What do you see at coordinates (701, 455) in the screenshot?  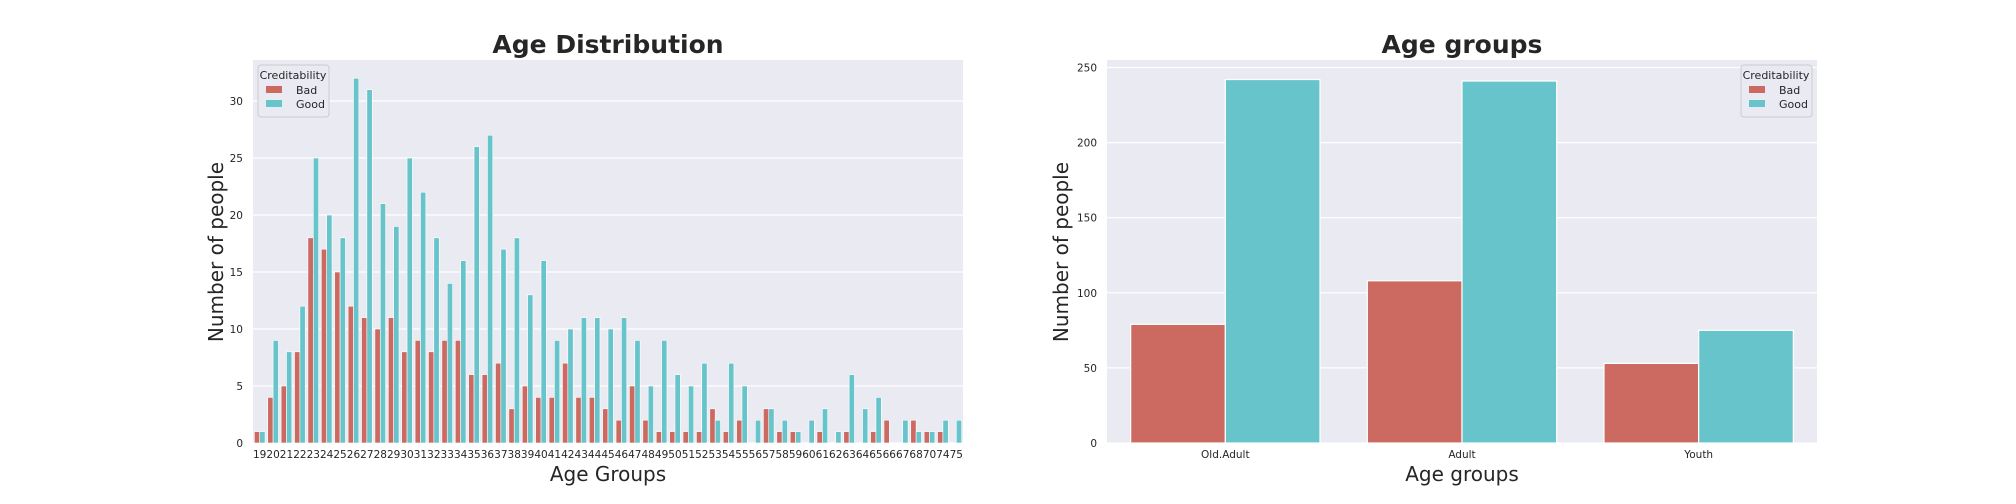 I see `x-tick-label: 52` at bounding box center [701, 455].